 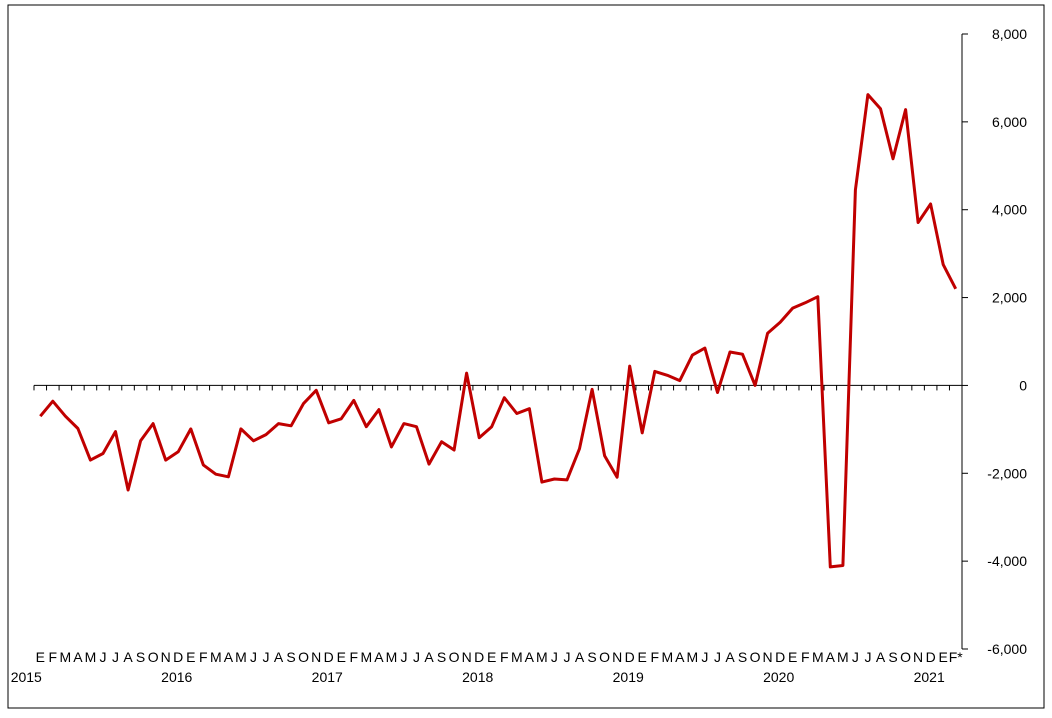 I want to click on y-tick-label: -4,000, so click(x=1007, y=561).